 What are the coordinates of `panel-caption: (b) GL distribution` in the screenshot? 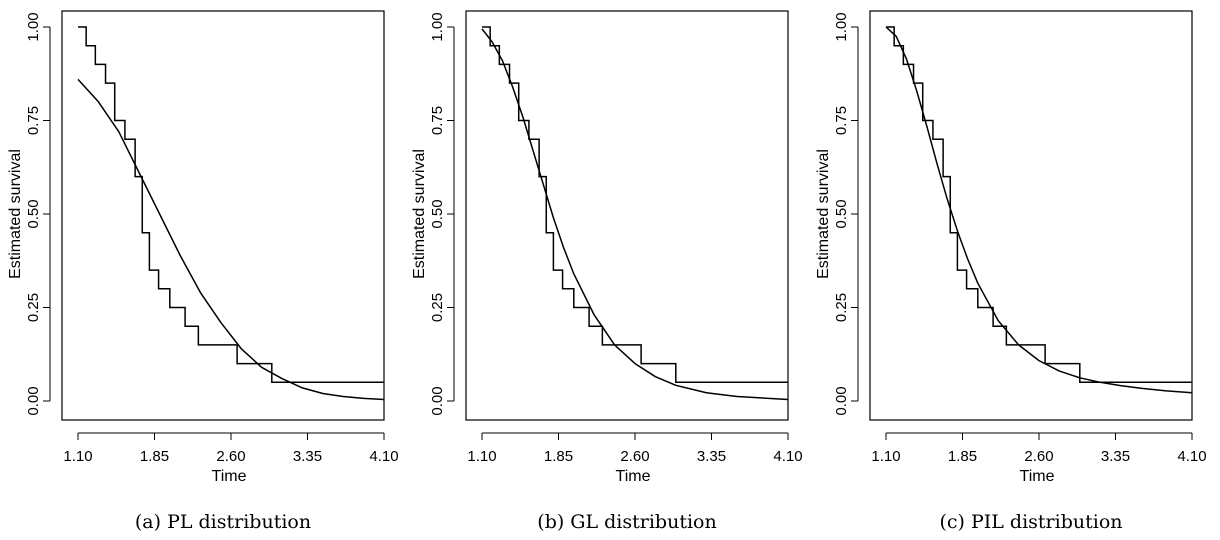 It's located at (626, 522).